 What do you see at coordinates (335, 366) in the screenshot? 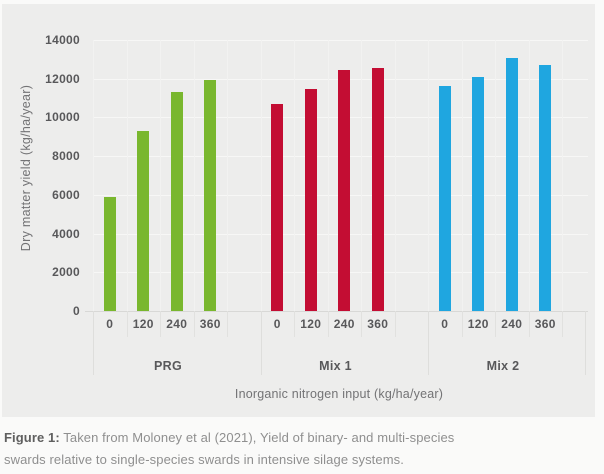
I see `group-label-mix1: Mix 1` at bounding box center [335, 366].